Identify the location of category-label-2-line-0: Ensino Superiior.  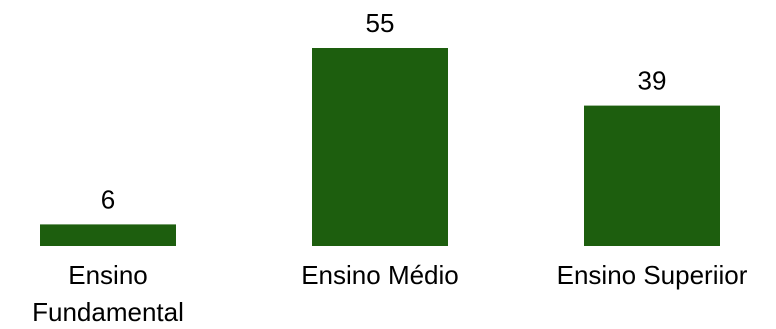
(652, 275).